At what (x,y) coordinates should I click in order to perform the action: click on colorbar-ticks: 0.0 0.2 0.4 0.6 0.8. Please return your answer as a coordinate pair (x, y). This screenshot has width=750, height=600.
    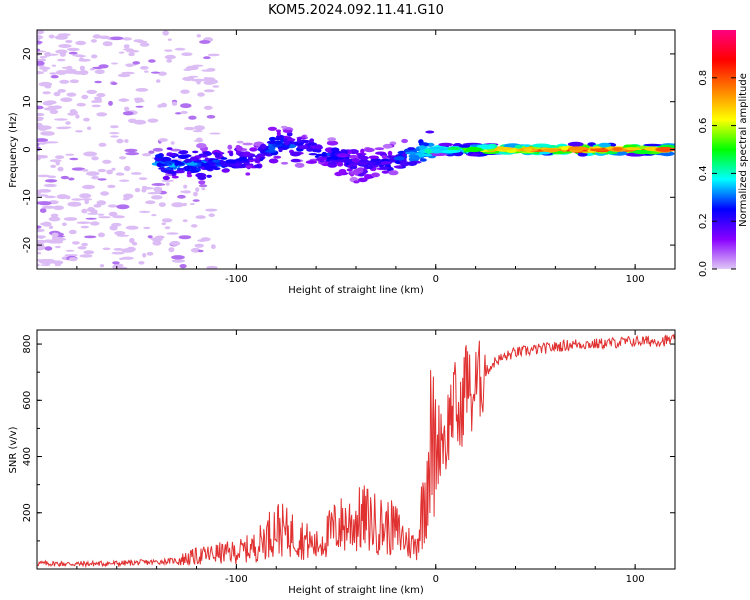
    Looking at the image, I should click on (717, 173).